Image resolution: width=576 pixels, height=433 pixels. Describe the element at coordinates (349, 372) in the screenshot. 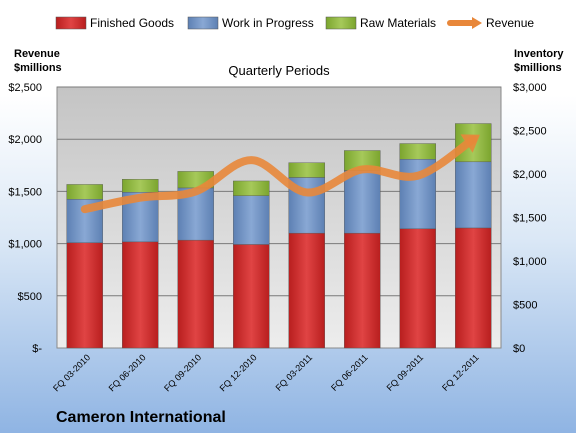

I see `category-label: FQ 06-2011` at that location.